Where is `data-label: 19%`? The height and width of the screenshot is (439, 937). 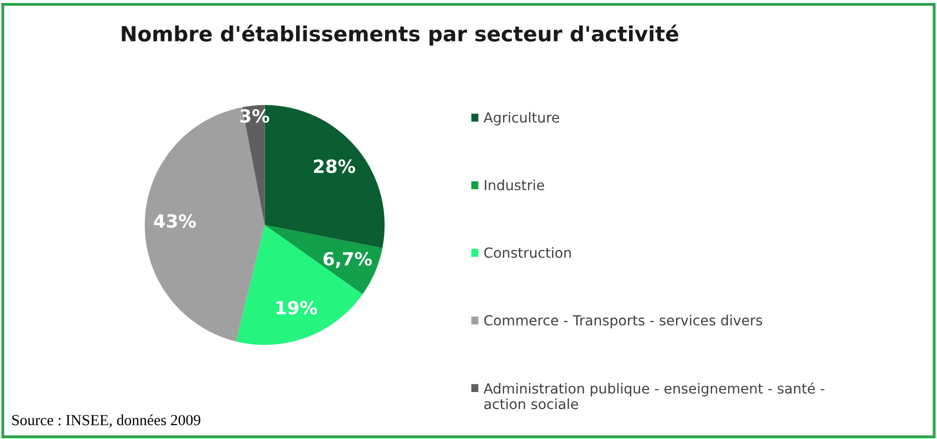 data-label: 19% is located at coordinates (297, 307).